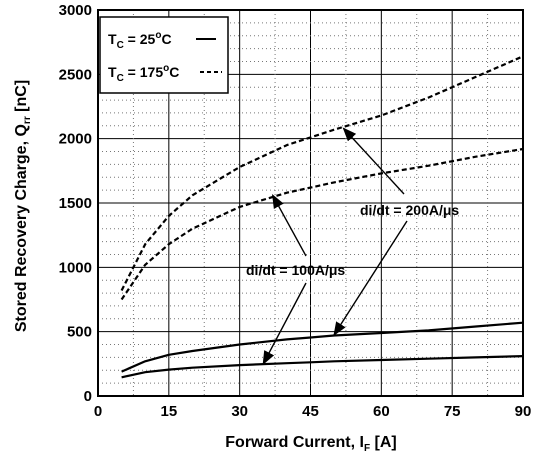  What do you see at coordinates (79, 332) in the screenshot?
I see `y-tick-label: 500` at bounding box center [79, 332].